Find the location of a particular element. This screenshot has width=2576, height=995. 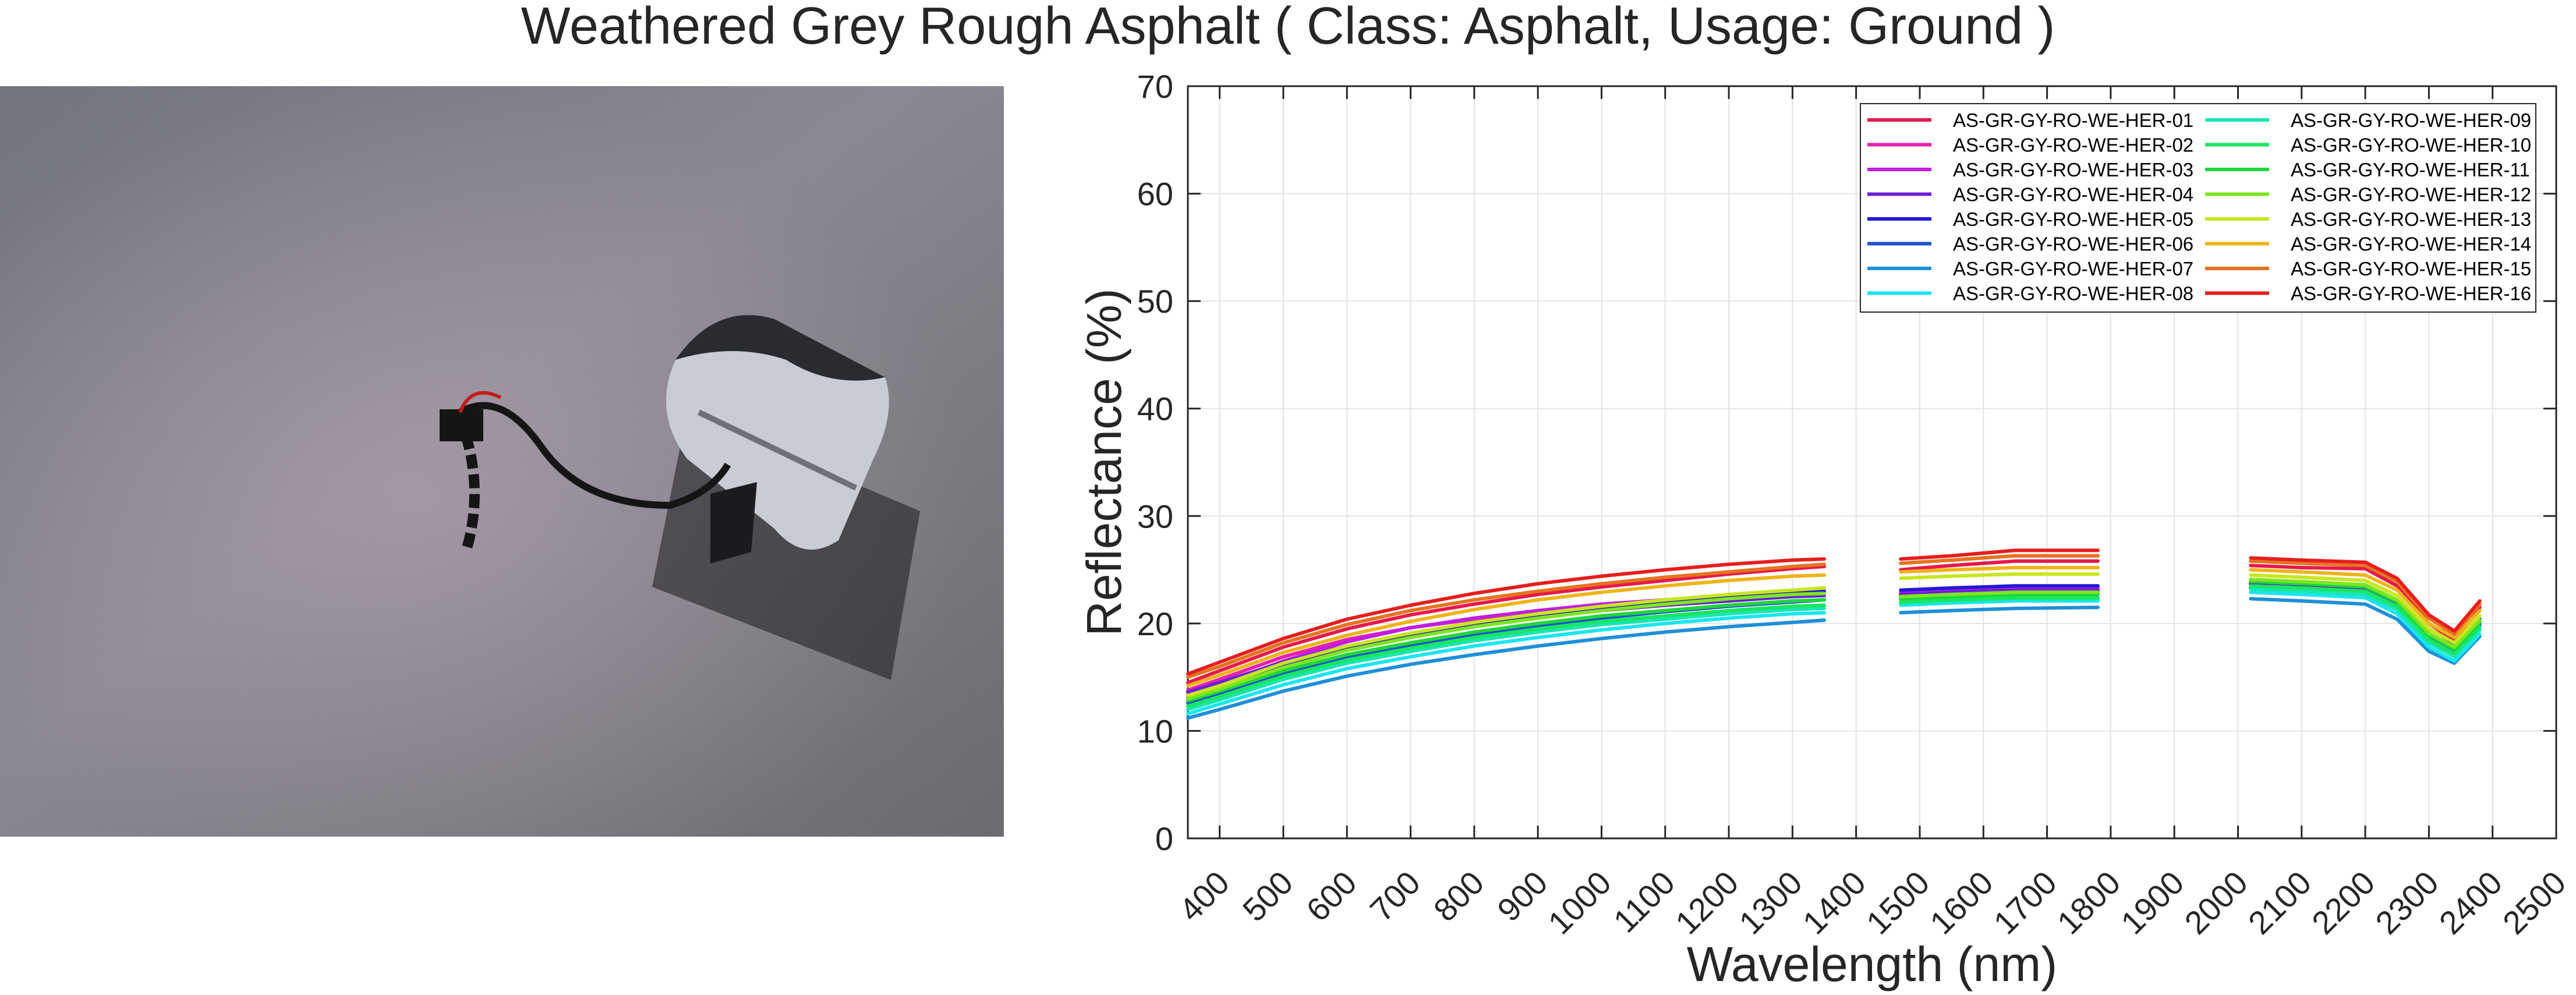

x-axis-label: Wavelength (nm) is located at coordinates (1872, 965).